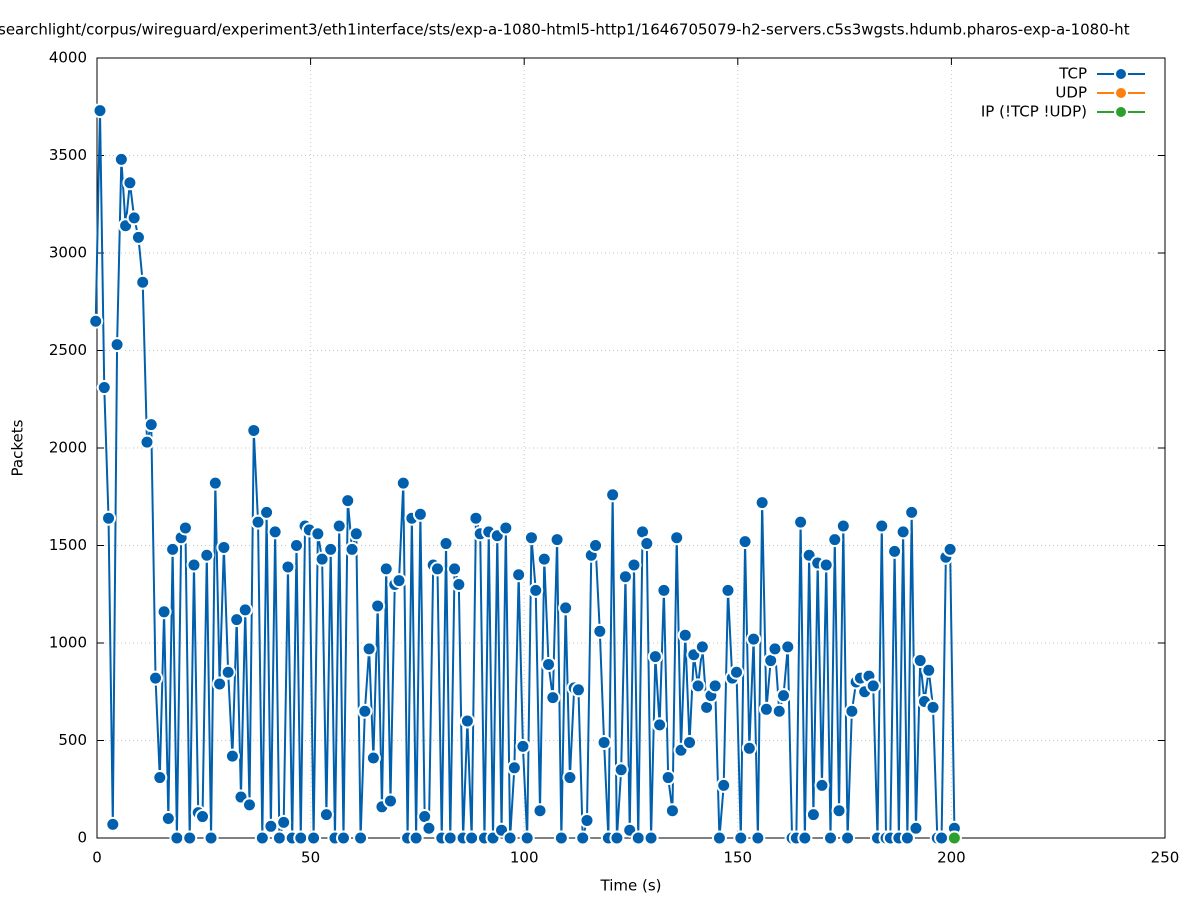 The height and width of the screenshot is (900, 1197). I want to click on y-axis-label: Packets, so click(18, 447).